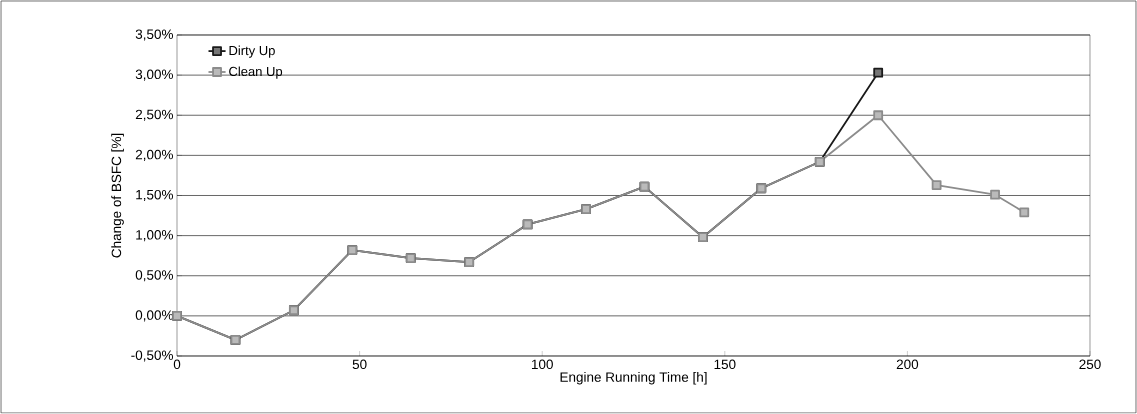  I want to click on y-tick-label: 3,50%, so click(154, 35).